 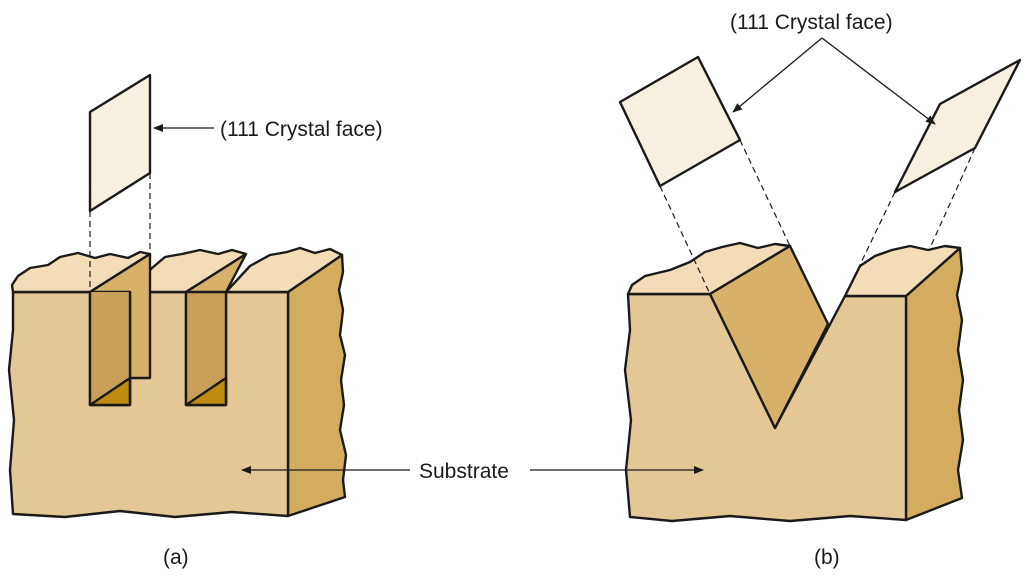 What do you see at coordinates (301, 129) in the screenshot?
I see `crystal-face-a-label: (111 Crystal face)` at bounding box center [301, 129].